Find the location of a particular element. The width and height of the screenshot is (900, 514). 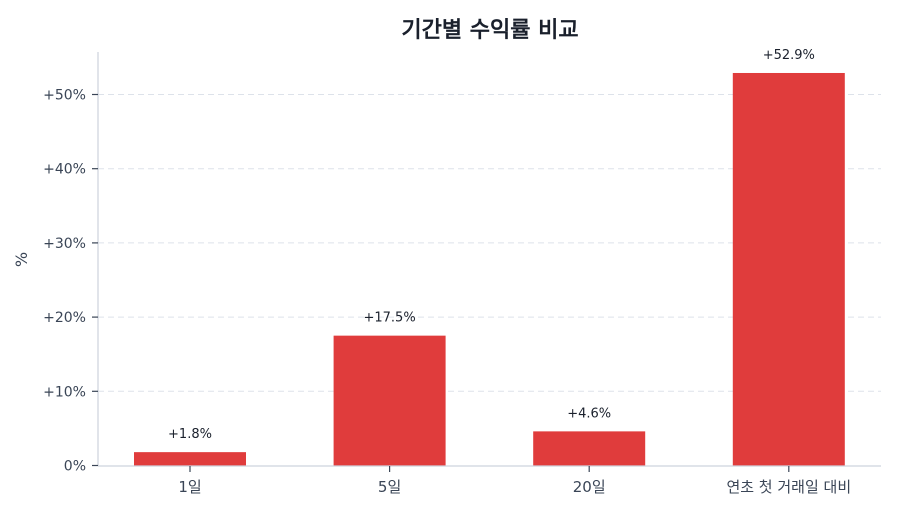

x-axis-ticks: 1일 5일 20일 연초 첫 거래일 대비 is located at coordinates (514, 481).